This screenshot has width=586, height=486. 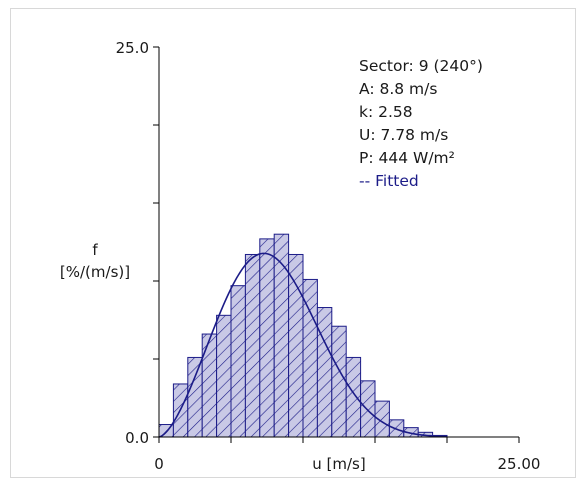 I want to click on info-fitted-legend: -- Fitted, so click(x=389, y=181).